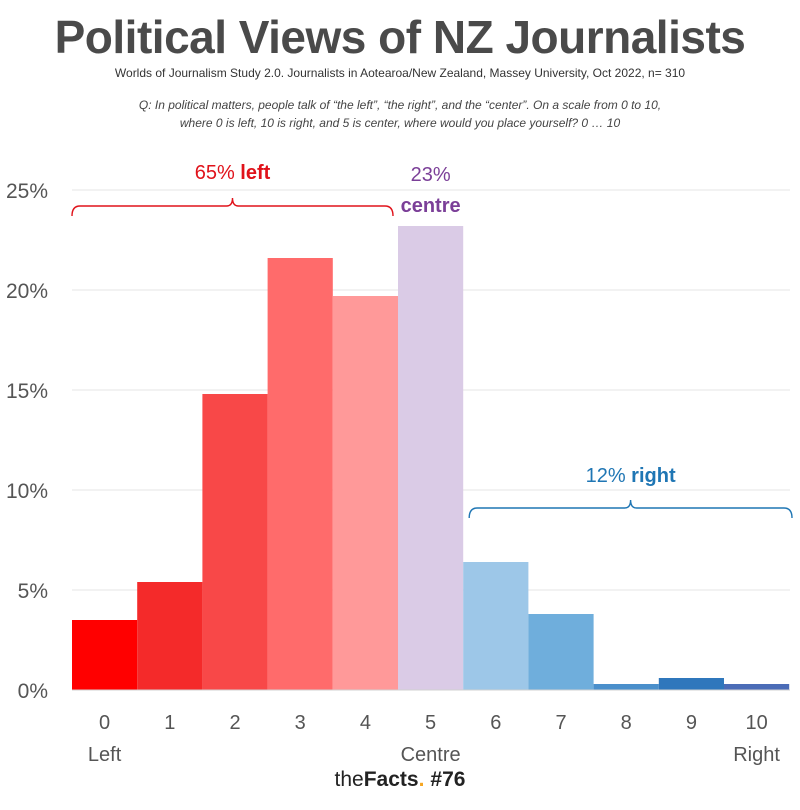  What do you see at coordinates (365, 723) in the screenshot?
I see `x-tick-label: 4` at bounding box center [365, 723].